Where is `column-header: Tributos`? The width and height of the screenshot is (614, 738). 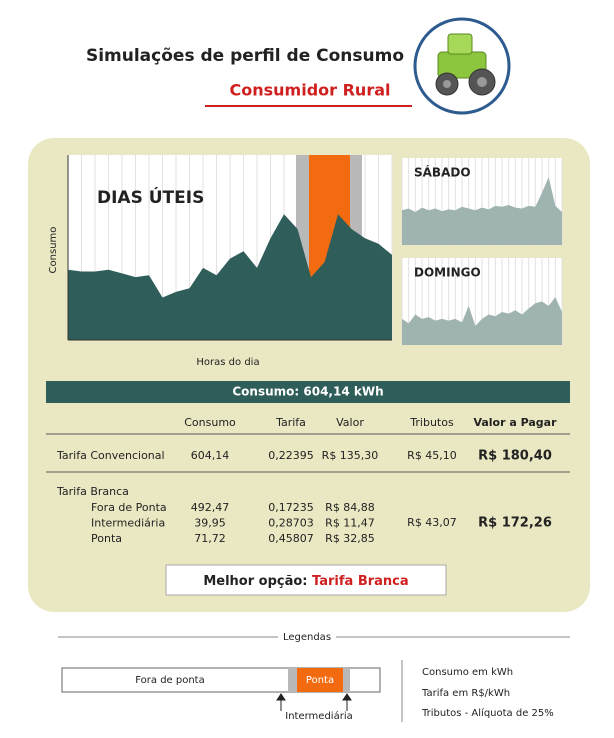
column-header: Tributos is located at coordinates (431, 422).